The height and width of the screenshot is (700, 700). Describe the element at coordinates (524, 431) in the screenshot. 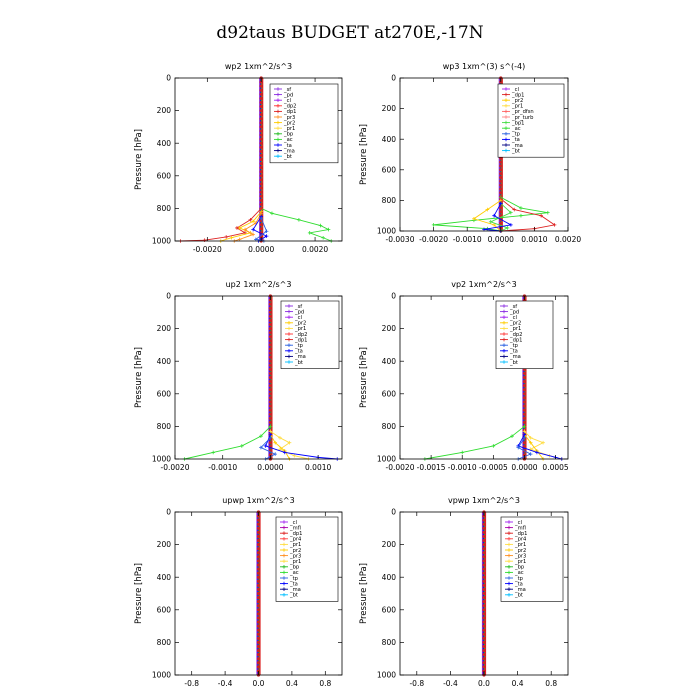

I see `series-point-_pr1` at that location.